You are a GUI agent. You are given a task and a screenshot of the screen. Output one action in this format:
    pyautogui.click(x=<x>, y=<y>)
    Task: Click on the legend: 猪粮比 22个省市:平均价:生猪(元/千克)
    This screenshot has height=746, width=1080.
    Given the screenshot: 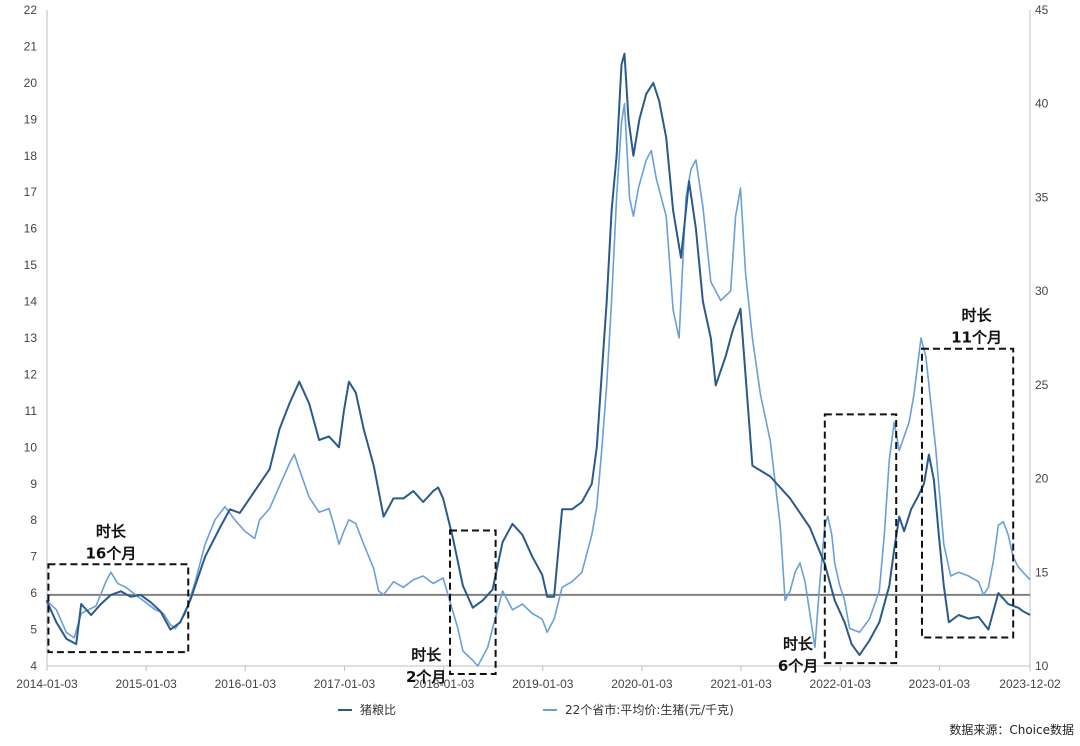 What is the action you would take?
    pyautogui.click(x=536, y=709)
    